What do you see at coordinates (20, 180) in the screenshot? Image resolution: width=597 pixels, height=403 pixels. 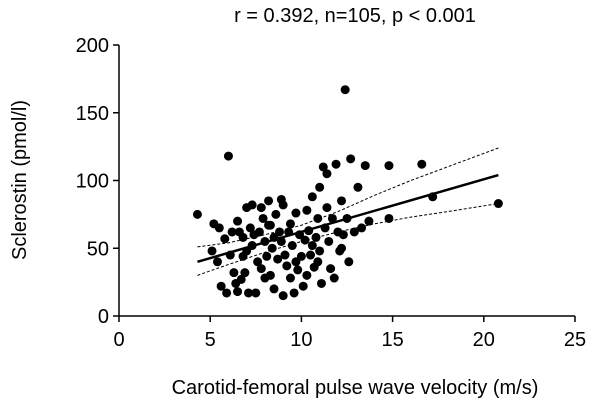 I see `y-axis-title: Sclerostin (pmol/l)` at bounding box center [20, 180].